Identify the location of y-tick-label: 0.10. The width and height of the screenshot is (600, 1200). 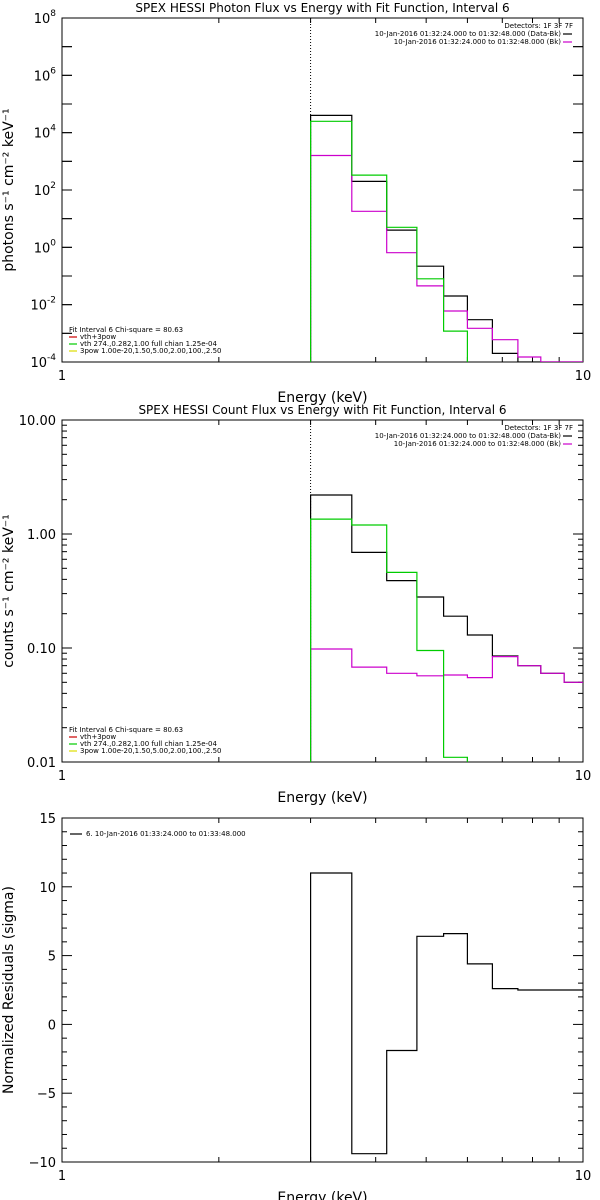
(41, 649).